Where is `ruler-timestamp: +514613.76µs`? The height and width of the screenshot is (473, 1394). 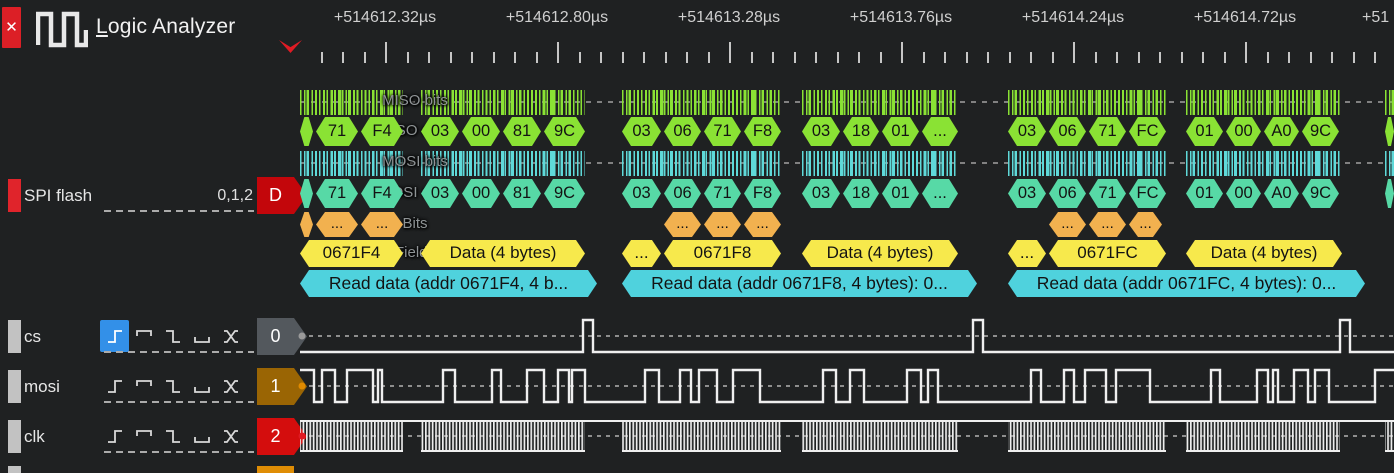
ruler-timestamp: +514613.76µs is located at coordinates (901, 17).